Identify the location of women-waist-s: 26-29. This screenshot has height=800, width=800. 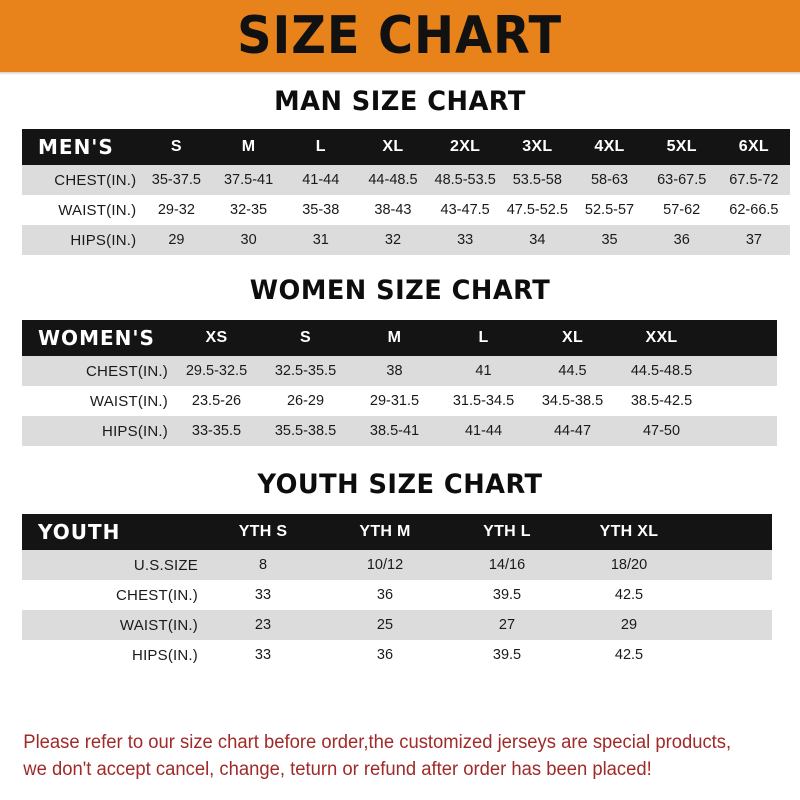
(305, 401).